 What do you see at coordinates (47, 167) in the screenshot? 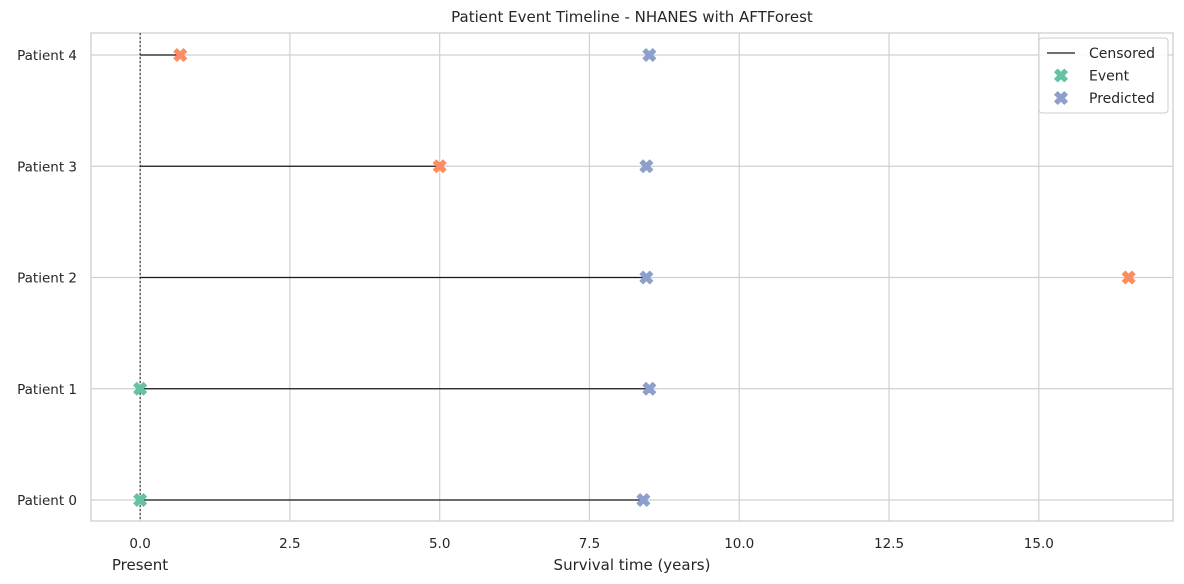
I see `y-tick-label: Patient 3` at bounding box center [47, 167].